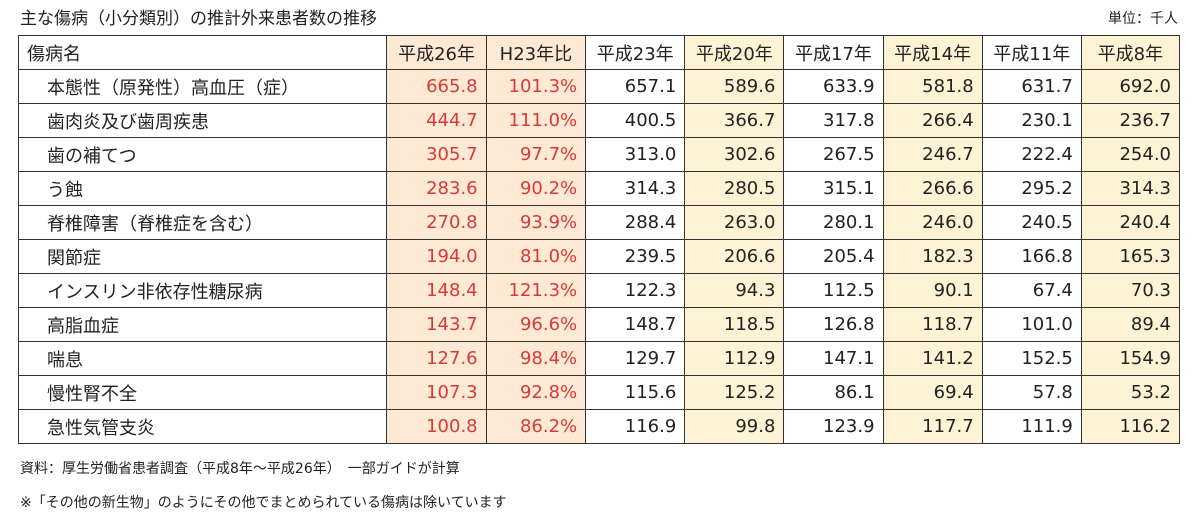 This screenshot has height=528, width=1200. What do you see at coordinates (932, 154) in the screenshot?
I see `cell: 246.7` at bounding box center [932, 154].